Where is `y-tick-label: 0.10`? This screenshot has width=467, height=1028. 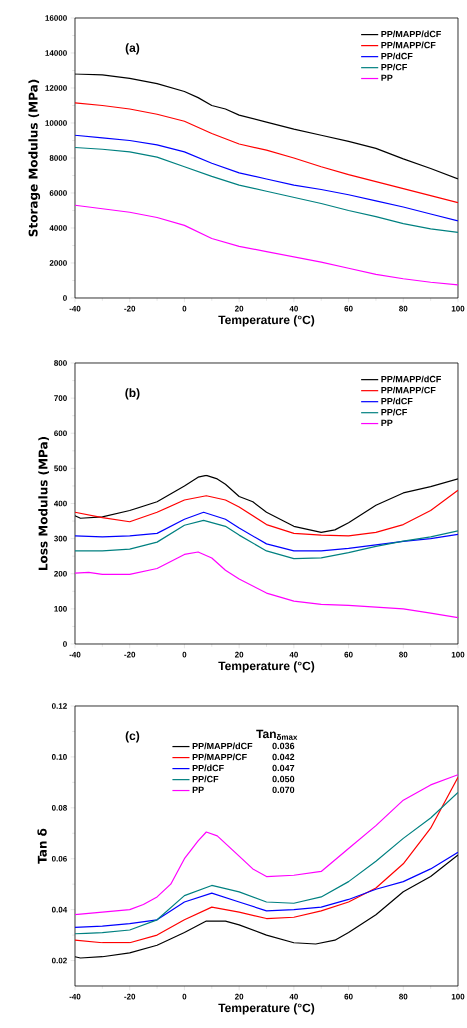 y-tick-label: 0.10 is located at coordinates (59, 757).